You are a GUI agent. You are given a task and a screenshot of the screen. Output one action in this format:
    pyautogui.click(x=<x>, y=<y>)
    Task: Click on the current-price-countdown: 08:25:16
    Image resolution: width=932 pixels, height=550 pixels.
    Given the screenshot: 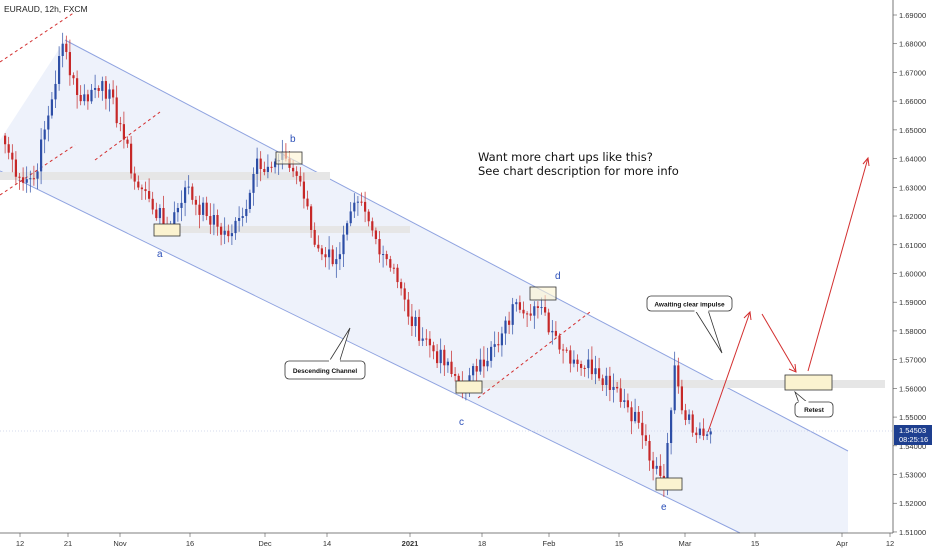 What is the action you would take?
    pyautogui.click(x=913, y=439)
    